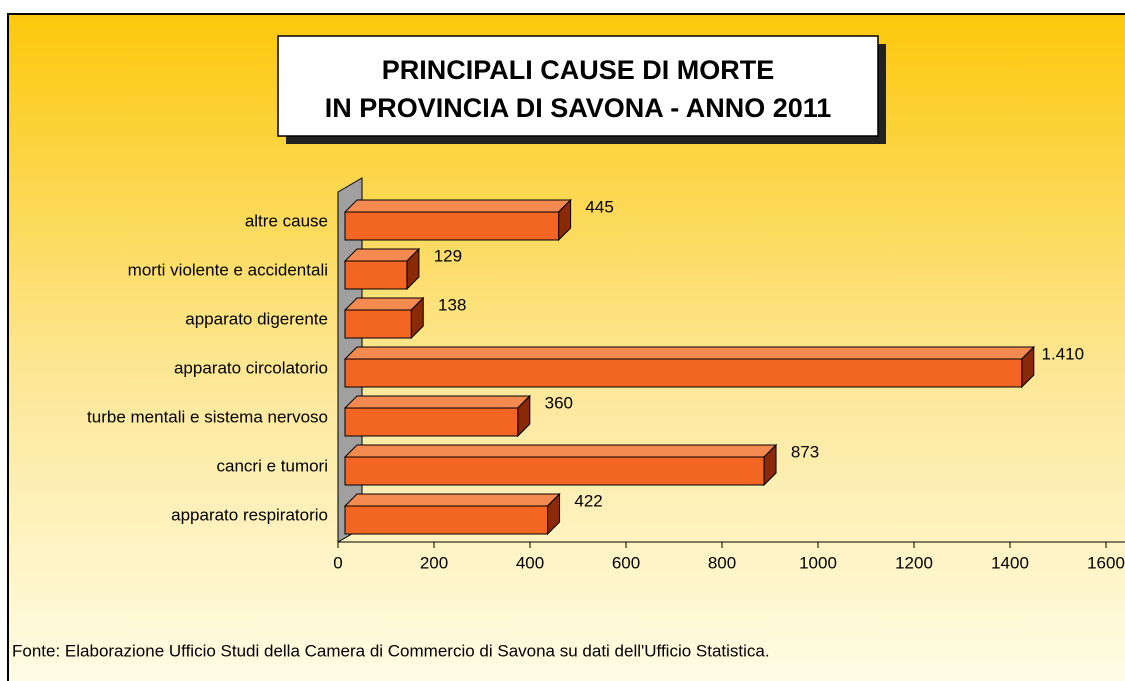 This screenshot has height=681, width=1125. Describe the element at coordinates (1010, 562) in the screenshot. I see `x-tick-label: 1400` at that location.